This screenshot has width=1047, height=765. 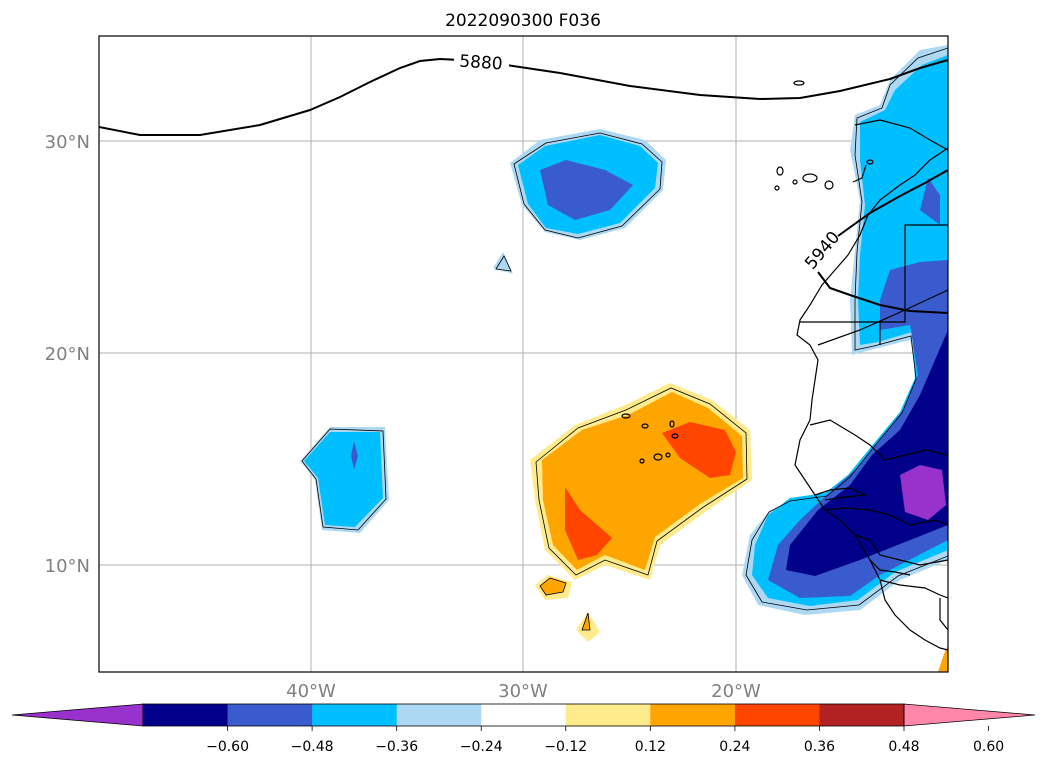 I want to click on lat-label-30n: 30°N, so click(x=67, y=142).